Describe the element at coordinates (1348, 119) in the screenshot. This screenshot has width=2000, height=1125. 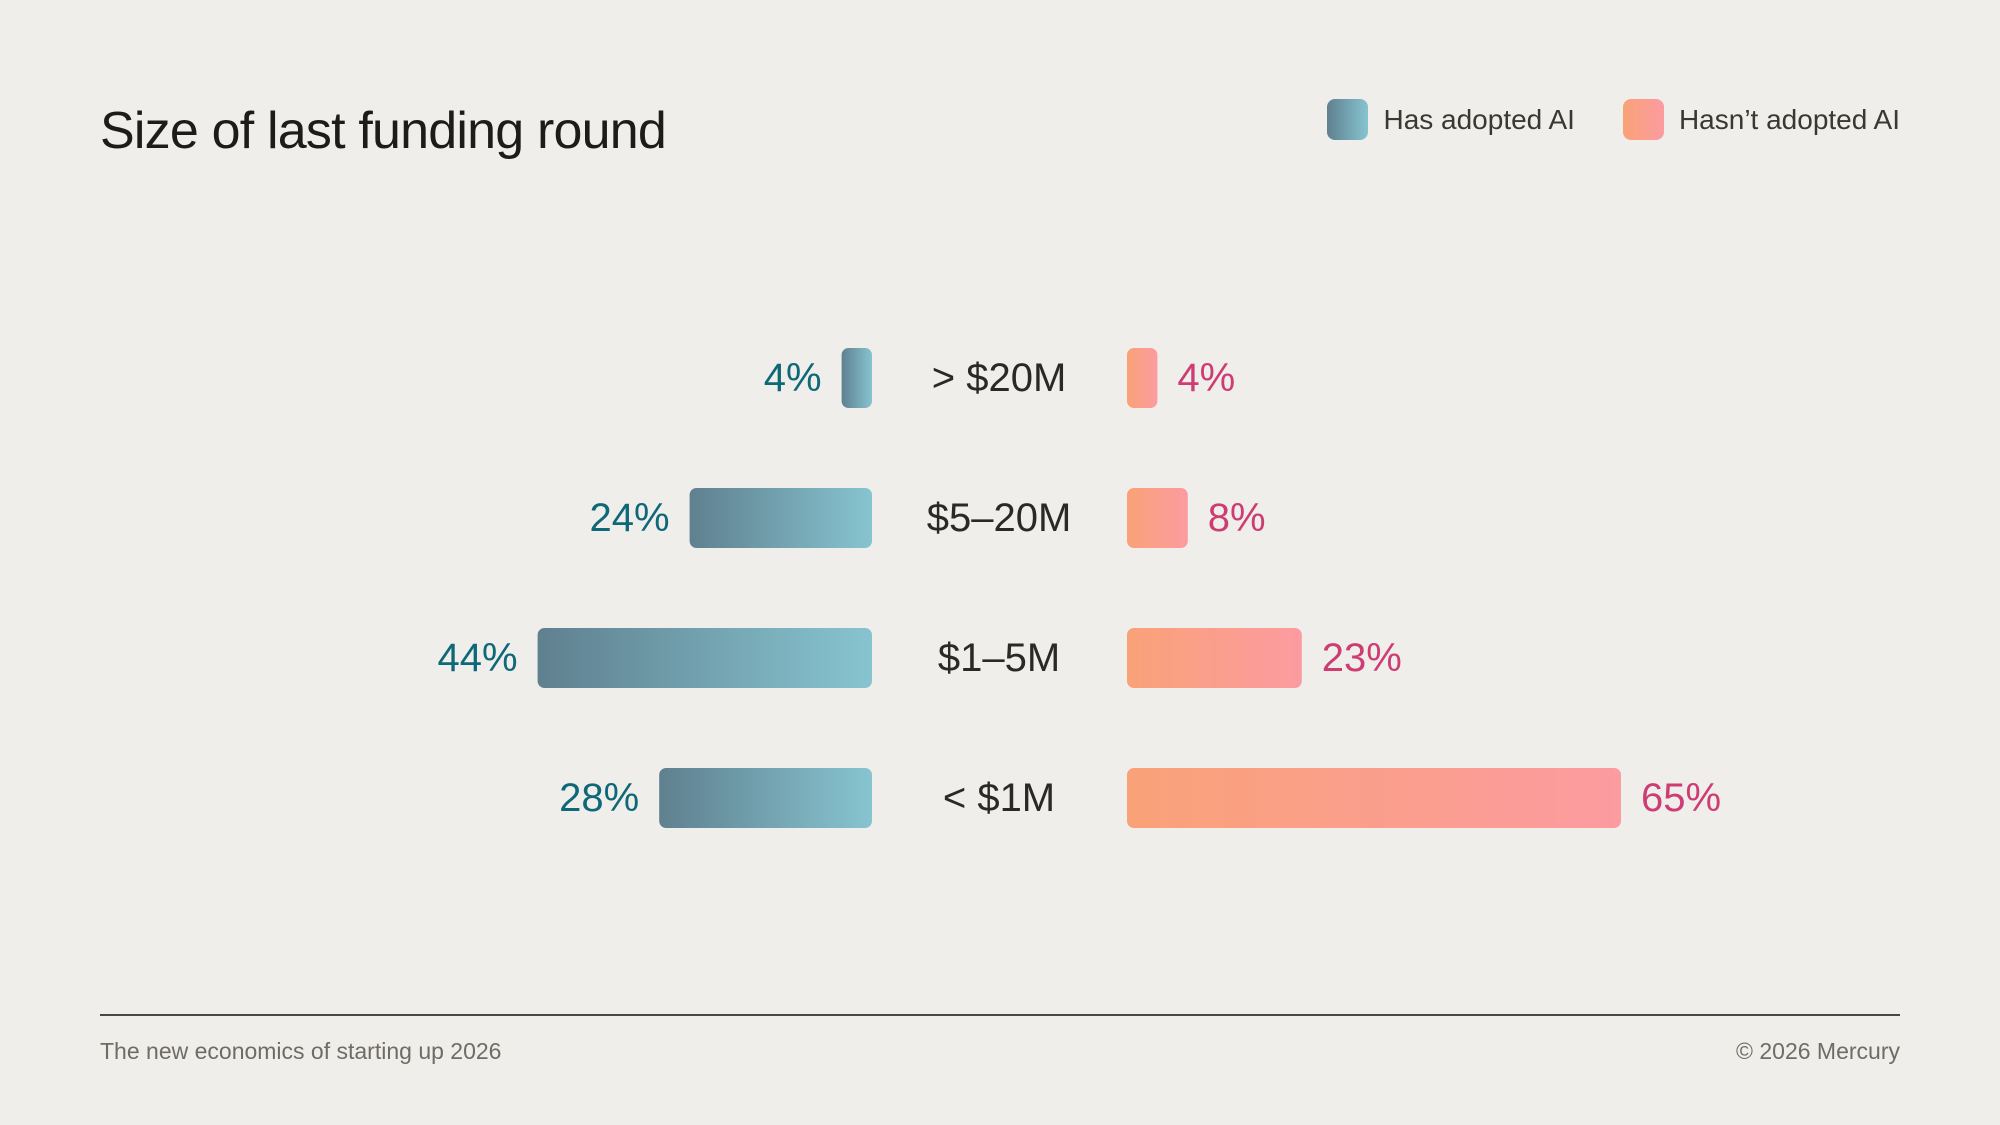
I see `legend-swatch-adopted` at that location.